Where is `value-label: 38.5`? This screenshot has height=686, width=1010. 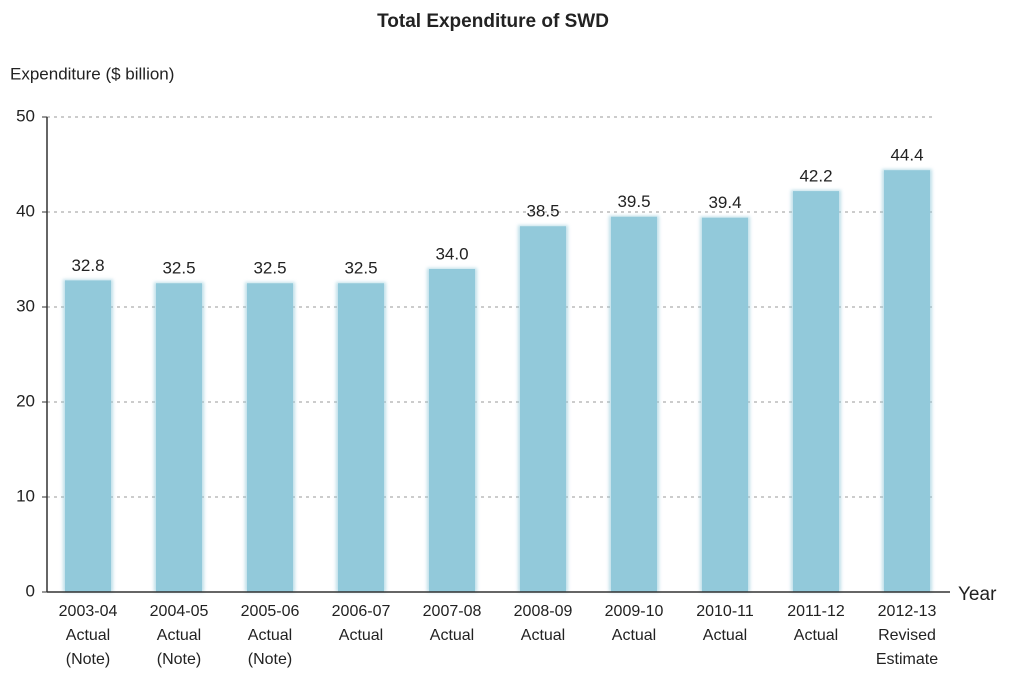 value-label: 38.5 is located at coordinates (542, 211).